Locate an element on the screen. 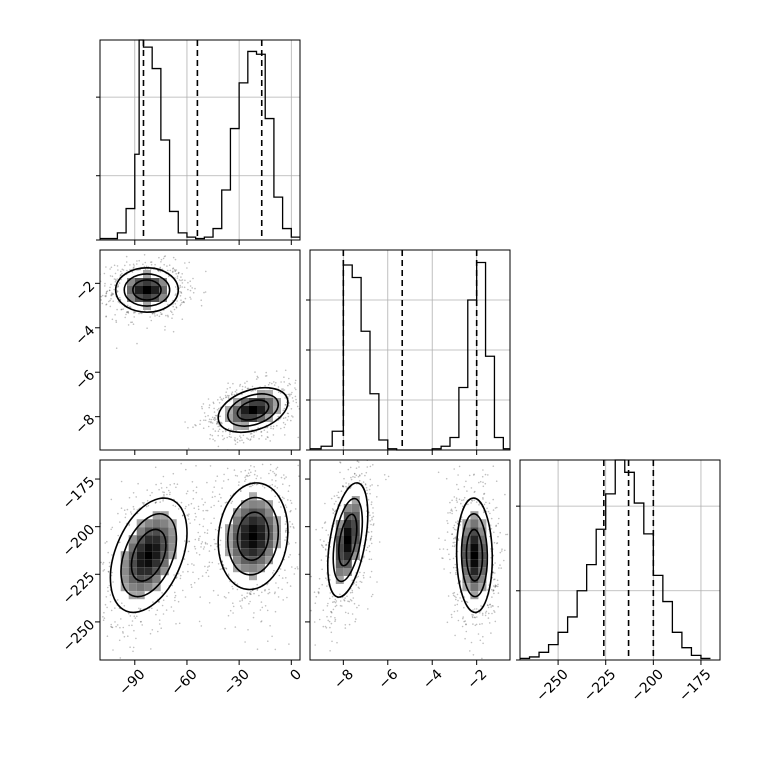 This screenshot has width=760, height=760. contour-line is located at coordinates (474, 555).